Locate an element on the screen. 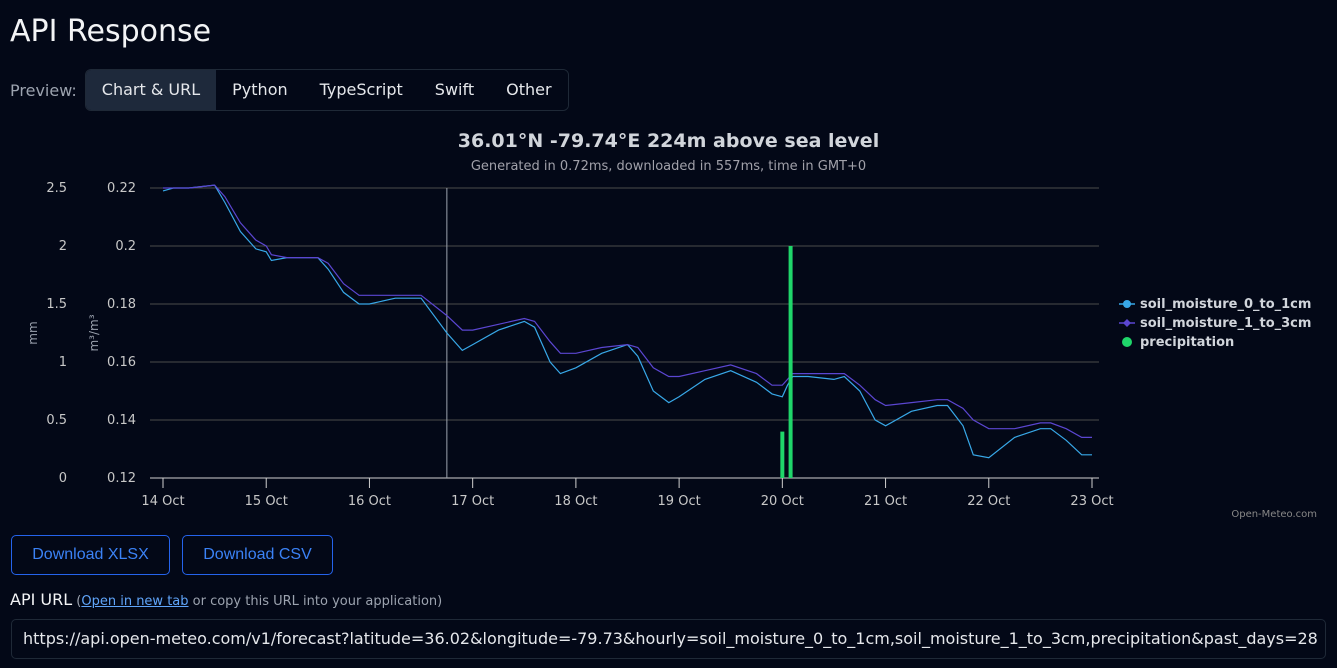 The image size is (1337, 668). x-tick-label: 23 Oct is located at coordinates (1091, 501).